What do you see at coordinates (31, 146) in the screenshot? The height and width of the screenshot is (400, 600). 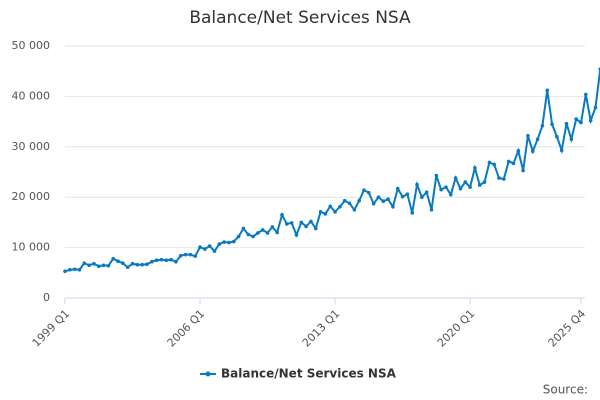 I see `y-tick-label: 30 000` at bounding box center [31, 146].